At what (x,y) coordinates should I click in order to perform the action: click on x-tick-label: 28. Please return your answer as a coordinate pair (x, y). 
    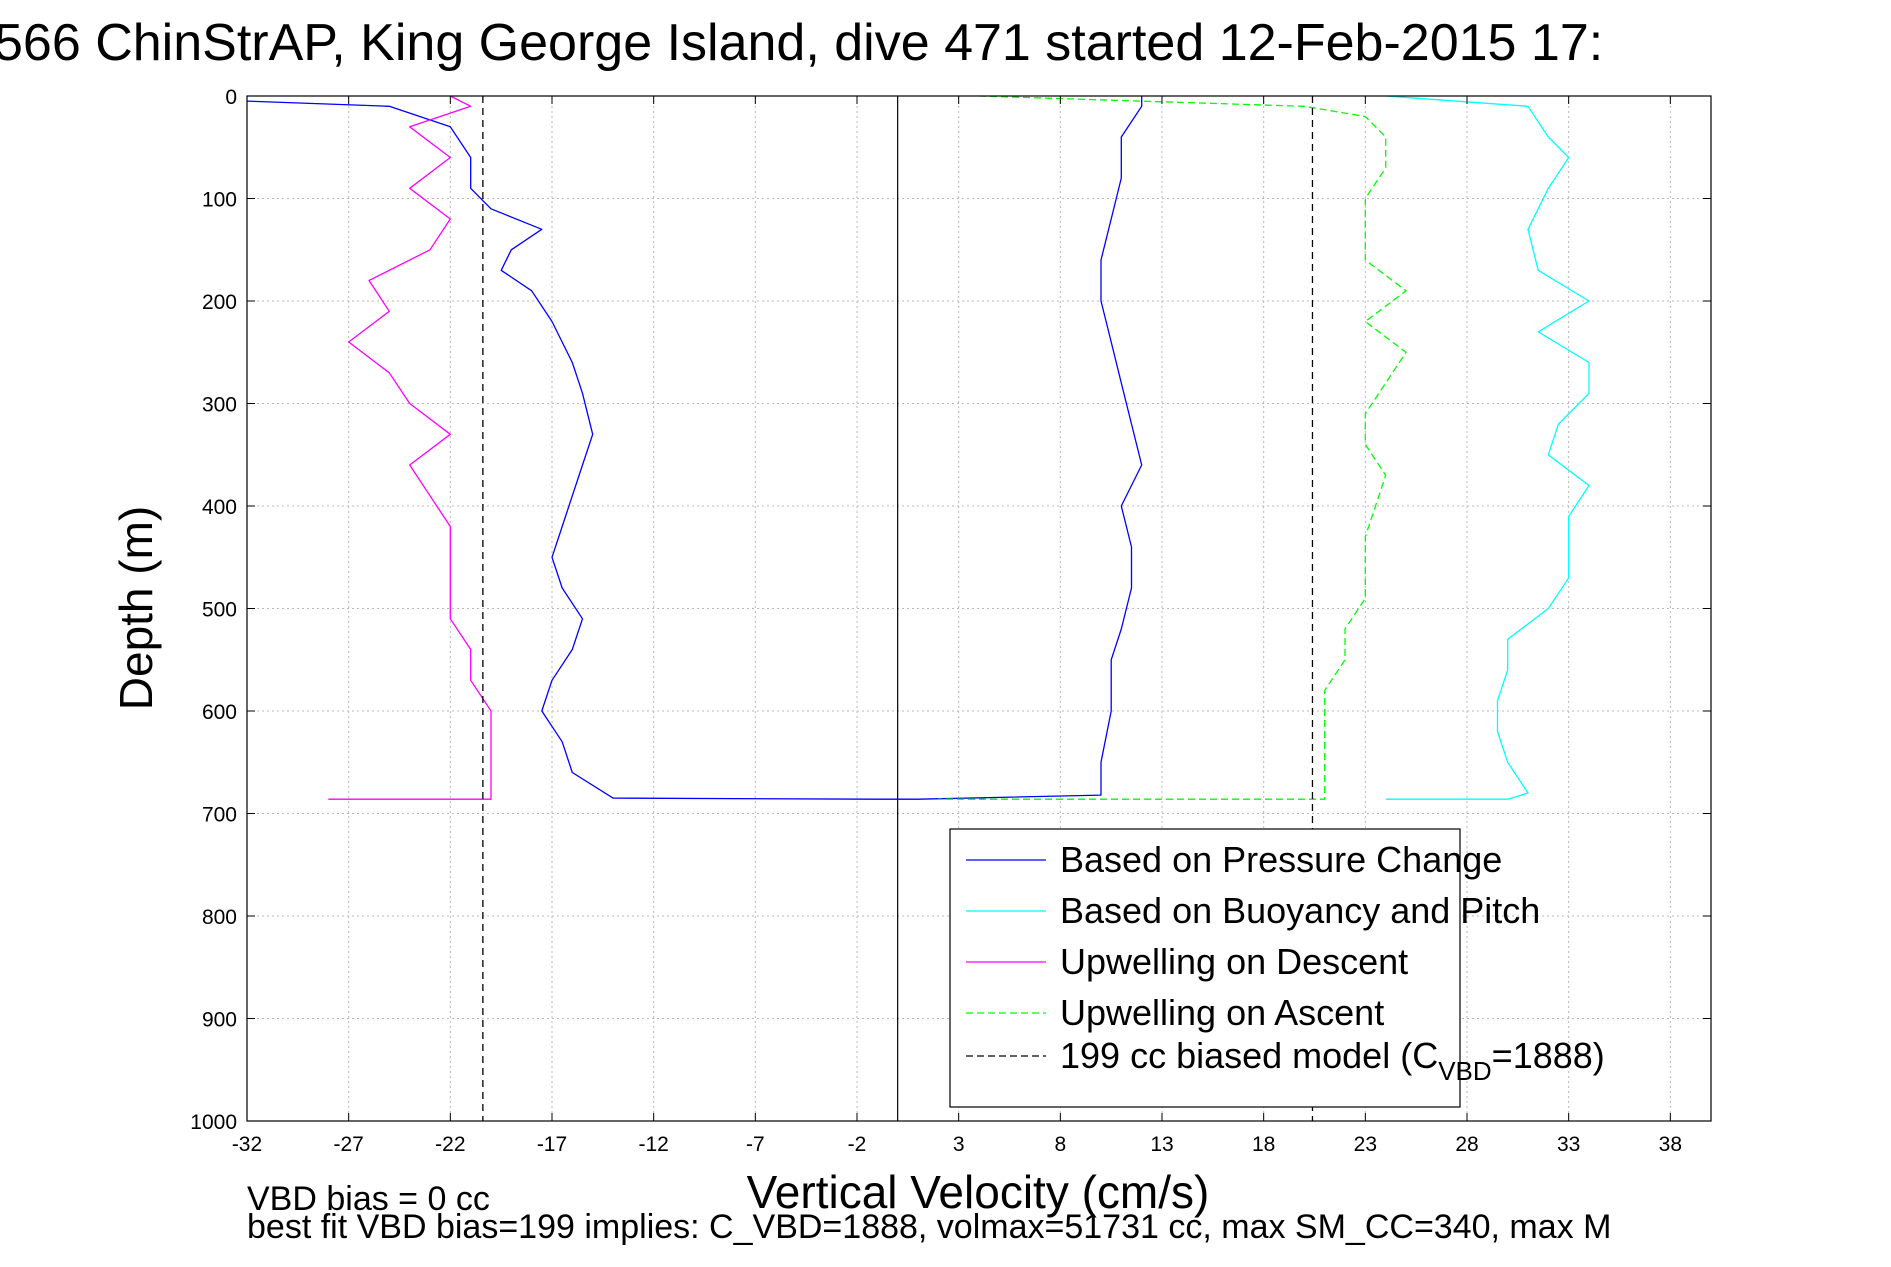
    Looking at the image, I should click on (1466, 1144).